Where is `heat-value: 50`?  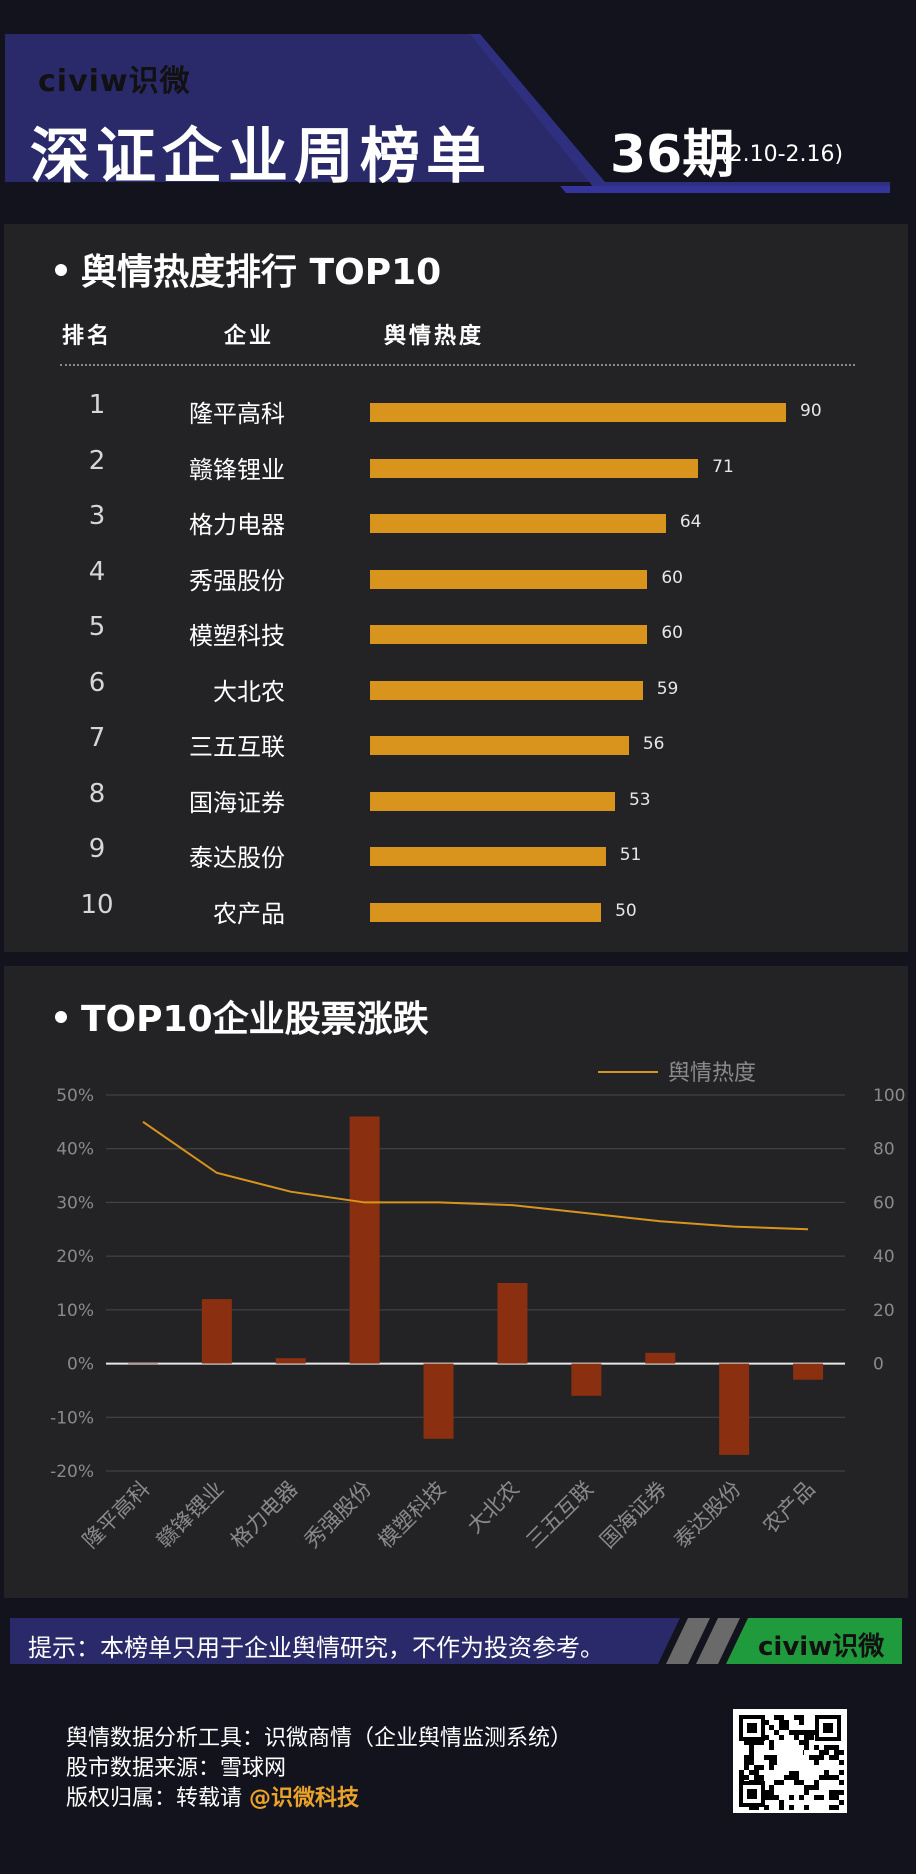
heat-value: 50 is located at coordinates (626, 910).